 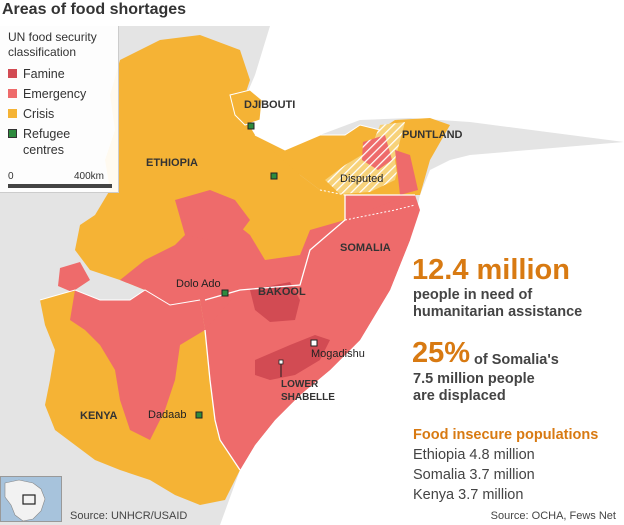 What do you see at coordinates (12, 93) in the screenshot?
I see `emergency-swatch` at bounding box center [12, 93].